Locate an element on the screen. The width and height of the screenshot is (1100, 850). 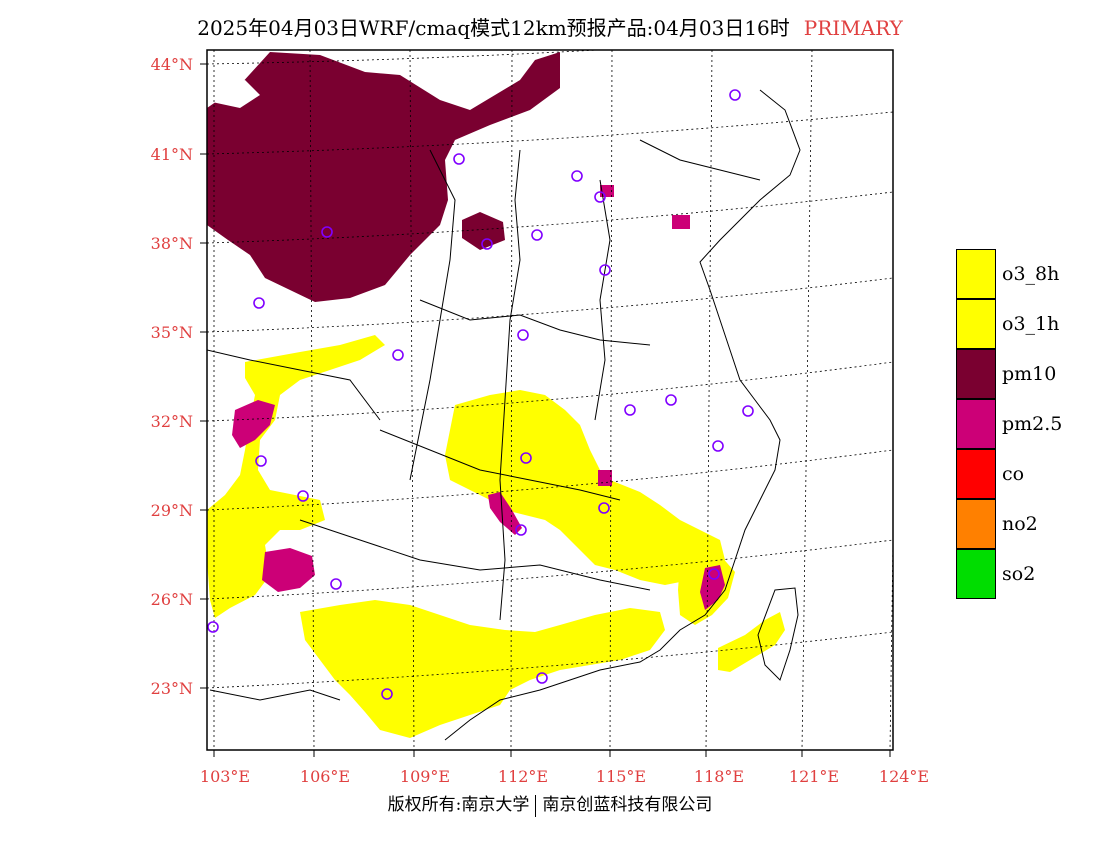
lat-label-32: 32°N is located at coordinates (172, 421).